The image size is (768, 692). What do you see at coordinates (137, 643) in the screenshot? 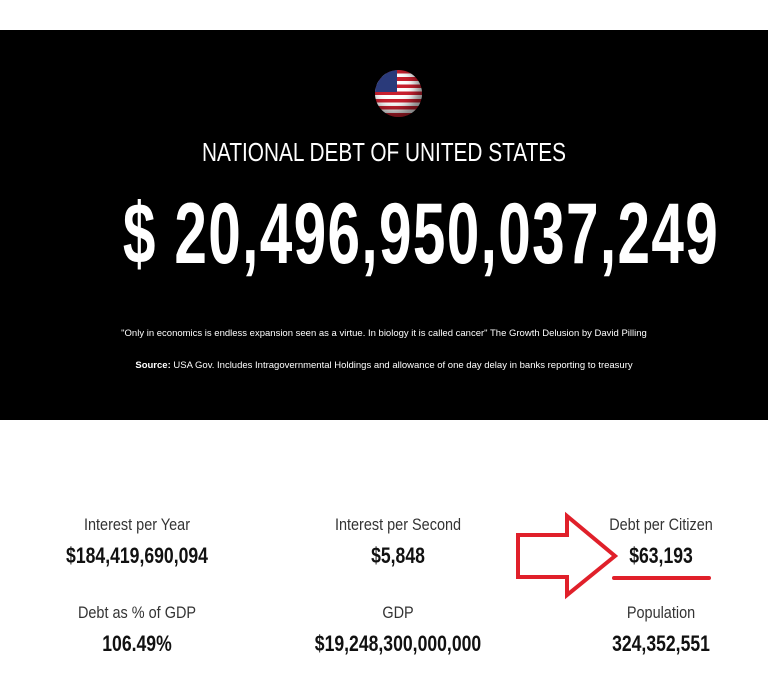
I see `stat-value: 106.49%` at bounding box center [137, 643].